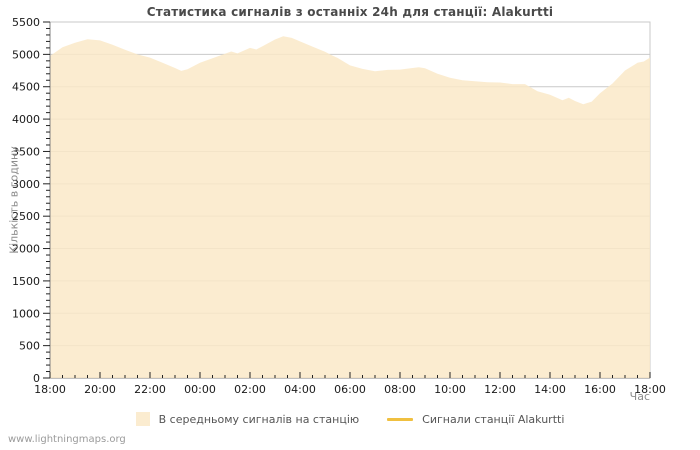 The height and width of the screenshot is (450, 700). I want to click on area-swatch-icon, so click(142, 419).